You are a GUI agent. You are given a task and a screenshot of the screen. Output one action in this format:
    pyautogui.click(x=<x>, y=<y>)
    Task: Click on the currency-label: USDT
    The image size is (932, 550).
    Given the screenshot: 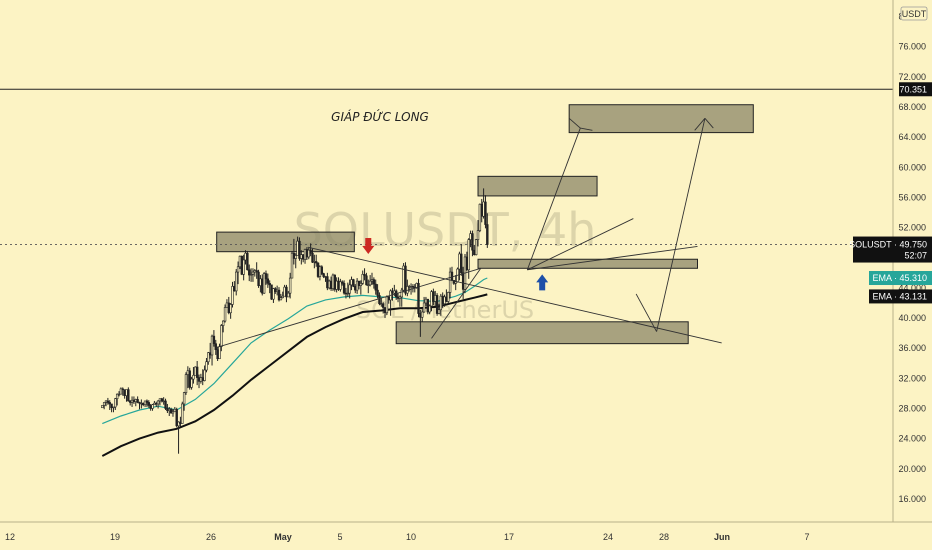 What is the action you would take?
    pyautogui.click(x=914, y=14)
    